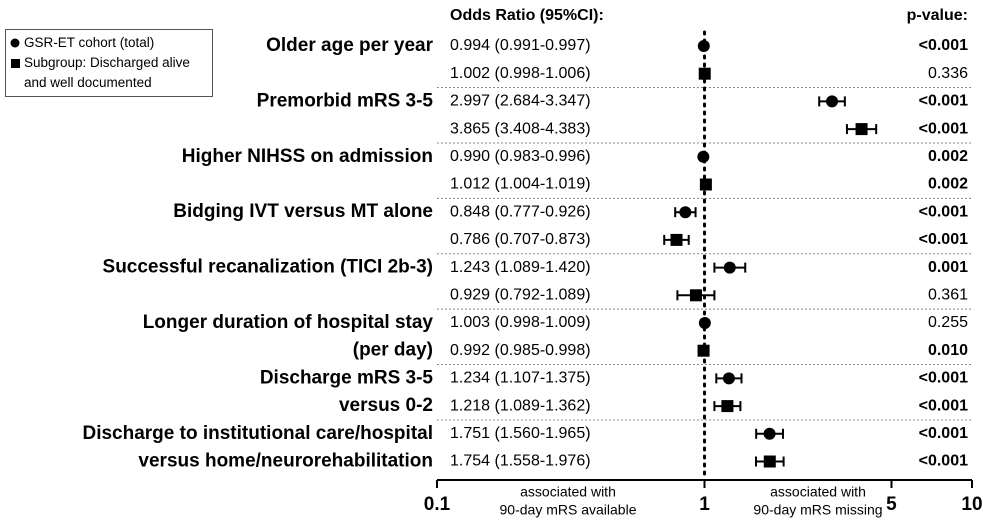 This screenshot has height=521, width=983. I want to click on category-label: Successful recanalization (TICI 2b-3), so click(268, 267).